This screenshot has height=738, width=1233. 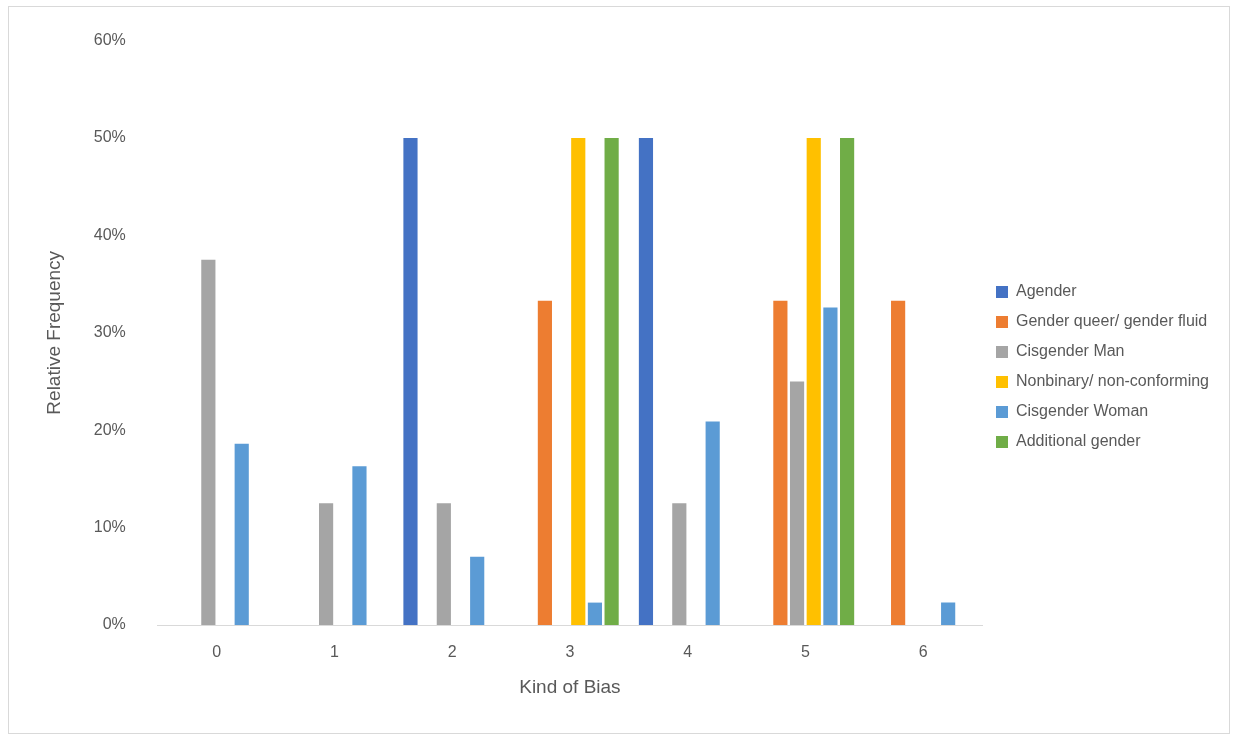 What do you see at coordinates (805, 652) in the screenshot?
I see `x-tick-label: 5` at bounding box center [805, 652].